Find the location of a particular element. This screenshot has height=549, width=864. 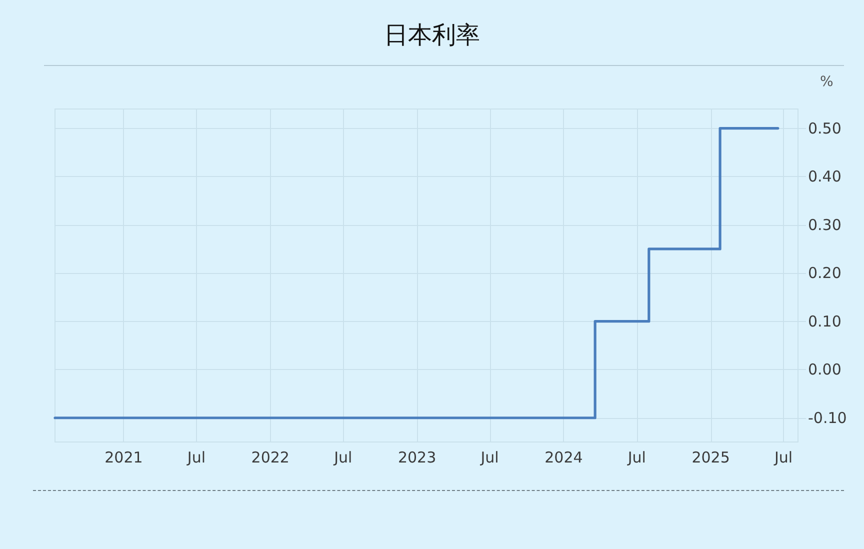

x-tick-label: 2021 is located at coordinates (123, 457).